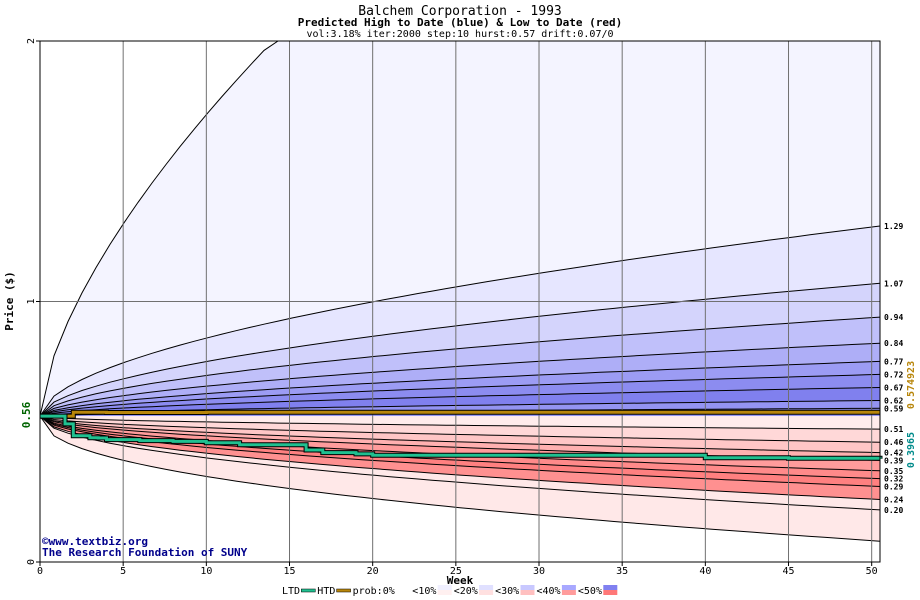  I want to click on lower-quantile-line-0.42, so click(460, 434).